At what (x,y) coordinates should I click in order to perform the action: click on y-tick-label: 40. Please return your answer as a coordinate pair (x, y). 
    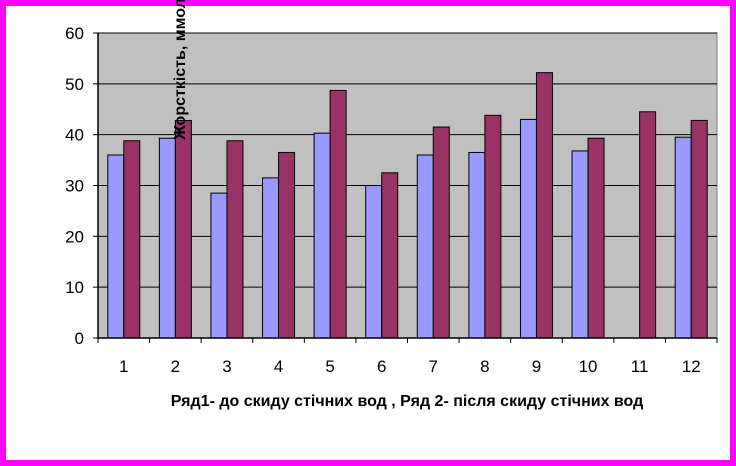
    Looking at the image, I should click on (74, 135).